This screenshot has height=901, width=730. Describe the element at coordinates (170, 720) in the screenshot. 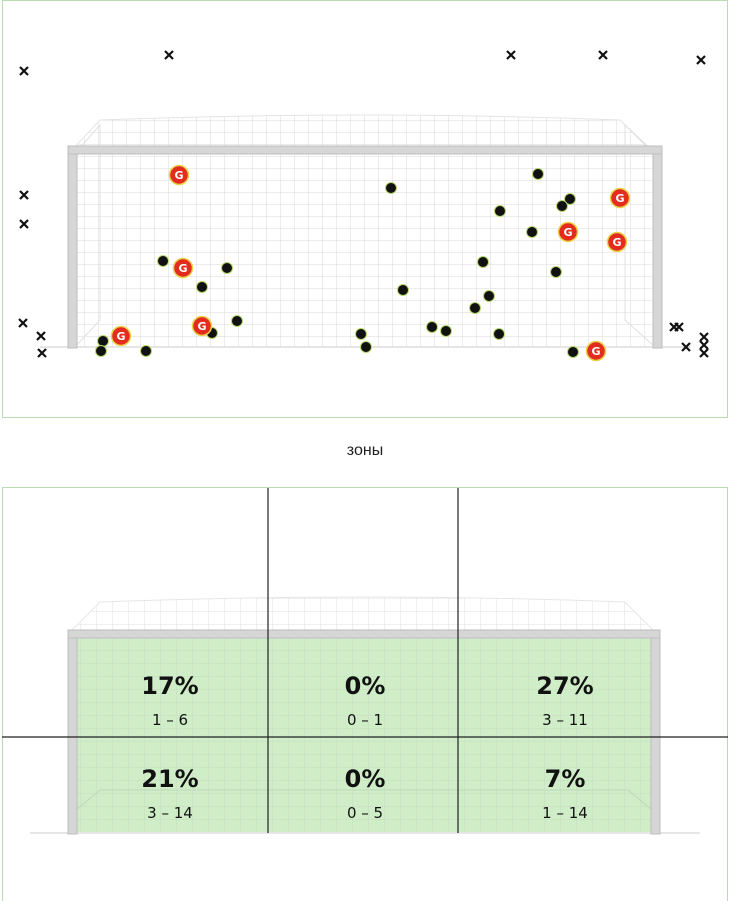

I see `zone-top-left-range: 1 – 6` at that location.